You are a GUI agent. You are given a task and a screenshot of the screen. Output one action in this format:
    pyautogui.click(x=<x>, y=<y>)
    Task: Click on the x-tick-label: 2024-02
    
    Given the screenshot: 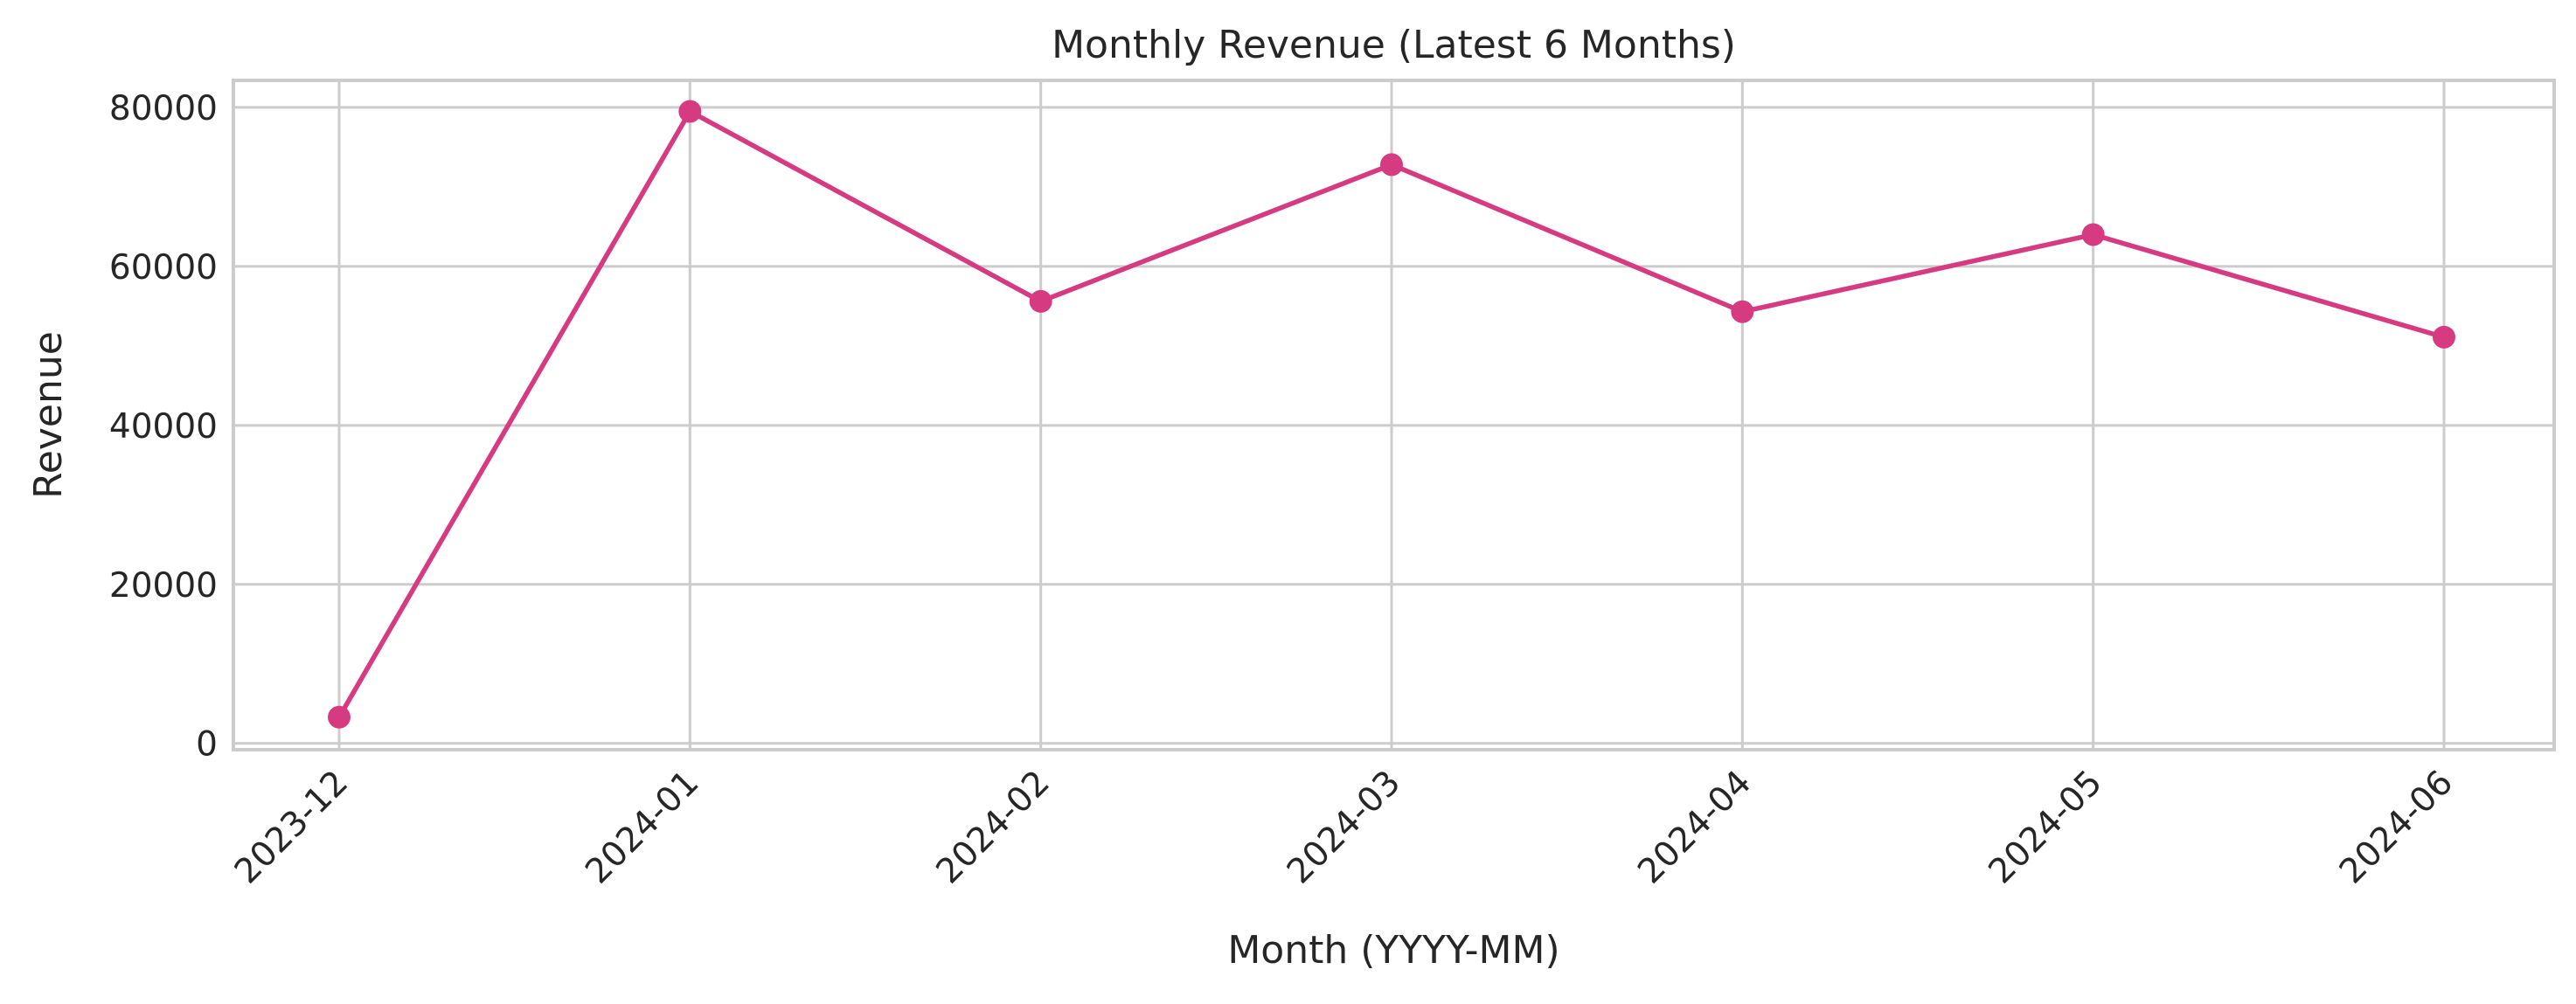 What is the action you would take?
    pyautogui.click(x=994, y=827)
    